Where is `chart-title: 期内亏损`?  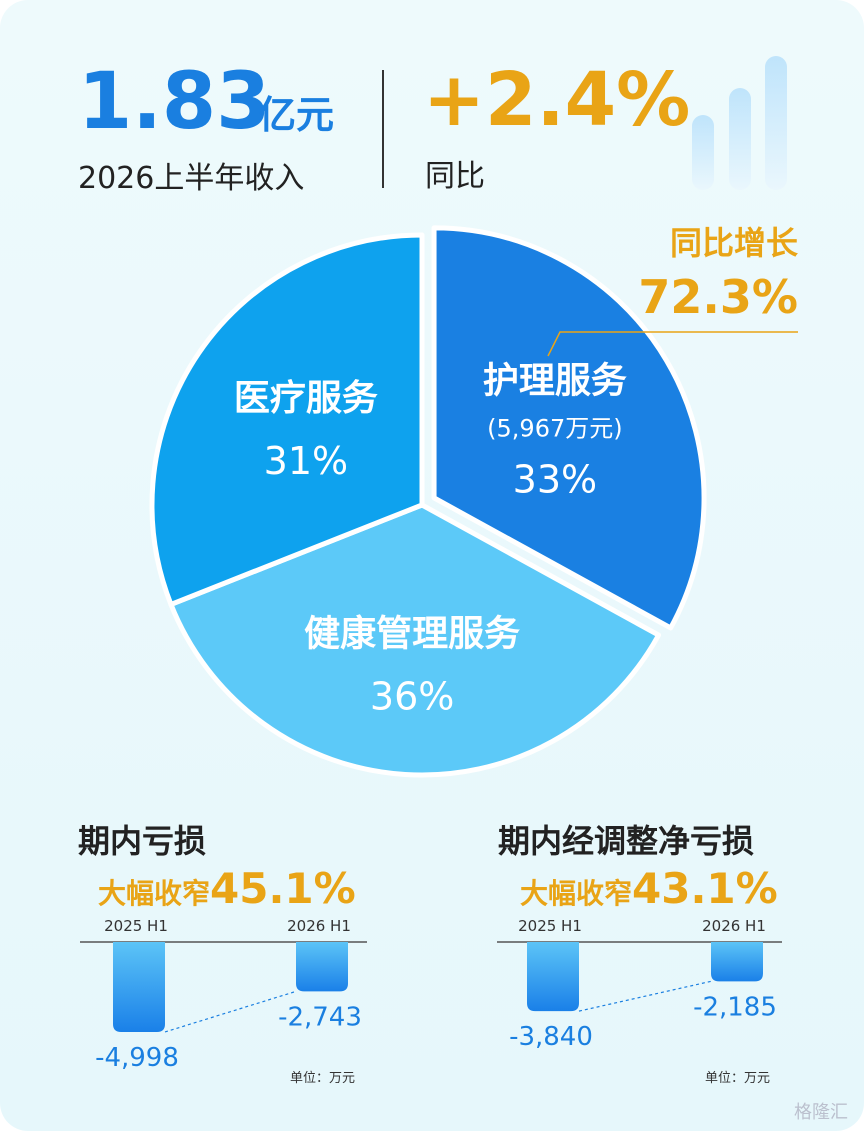 chart-title: 期内亏损 is located at coordinates (142, 841).